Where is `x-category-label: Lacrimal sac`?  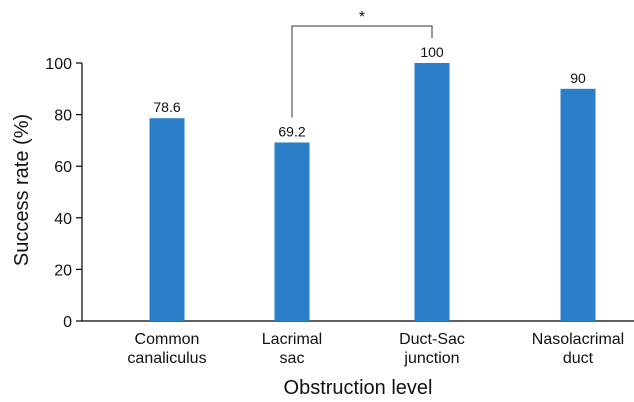 x-category-label: Lacrimal sac is located at coordinates (292, 349).